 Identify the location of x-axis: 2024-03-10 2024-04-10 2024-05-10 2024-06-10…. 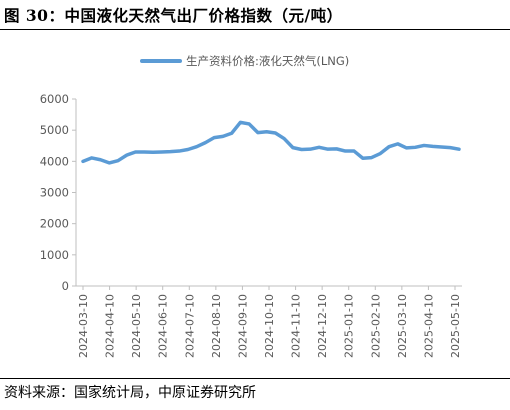
(269, 321).